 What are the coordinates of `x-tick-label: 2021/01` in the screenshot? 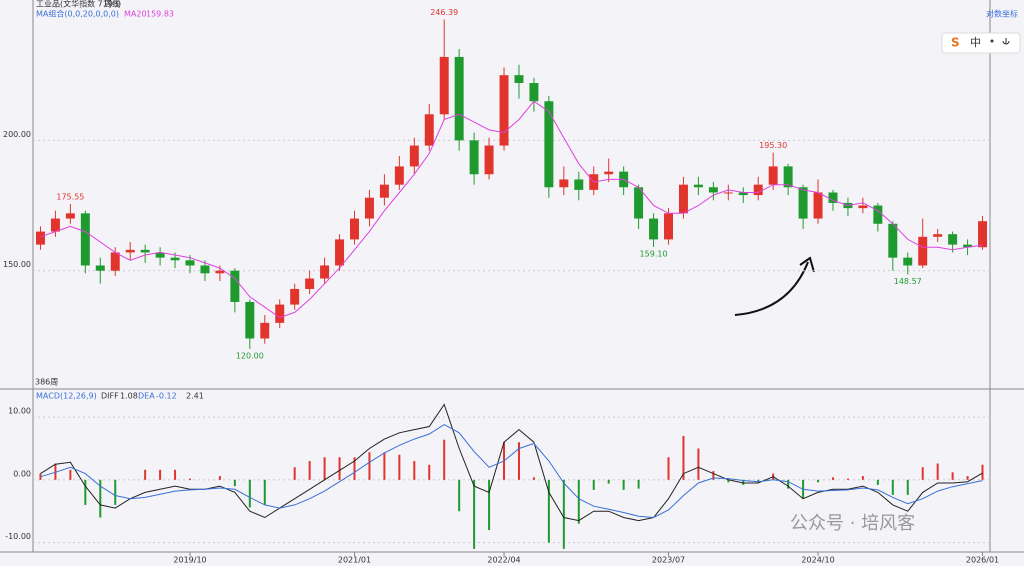 It's located at (354, 560).